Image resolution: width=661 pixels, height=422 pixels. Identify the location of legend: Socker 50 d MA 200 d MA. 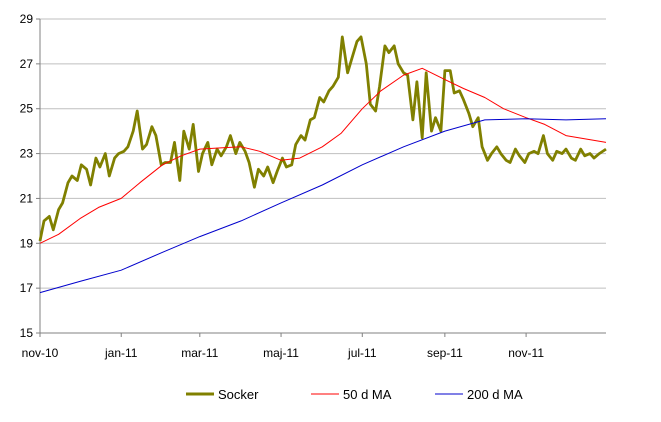
(354, 394).